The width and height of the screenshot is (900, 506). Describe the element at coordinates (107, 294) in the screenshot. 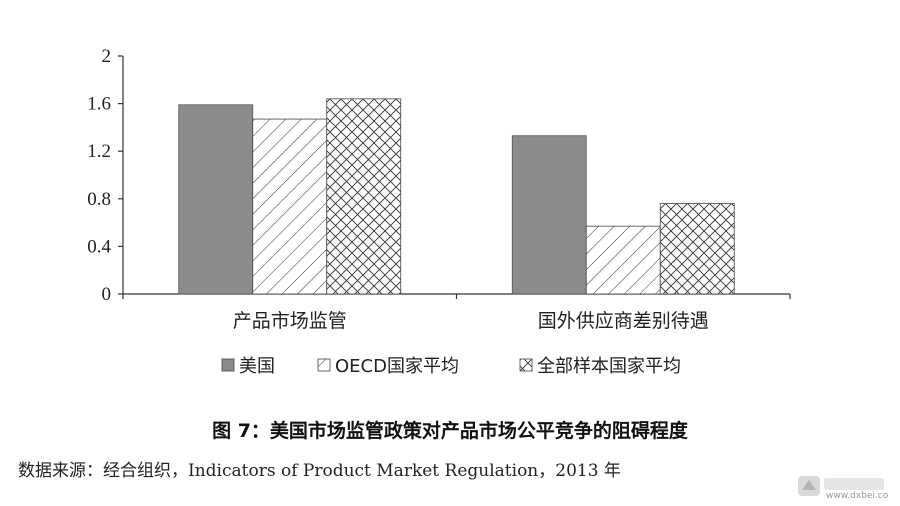

I see `y-tick-label: 0` at that location.